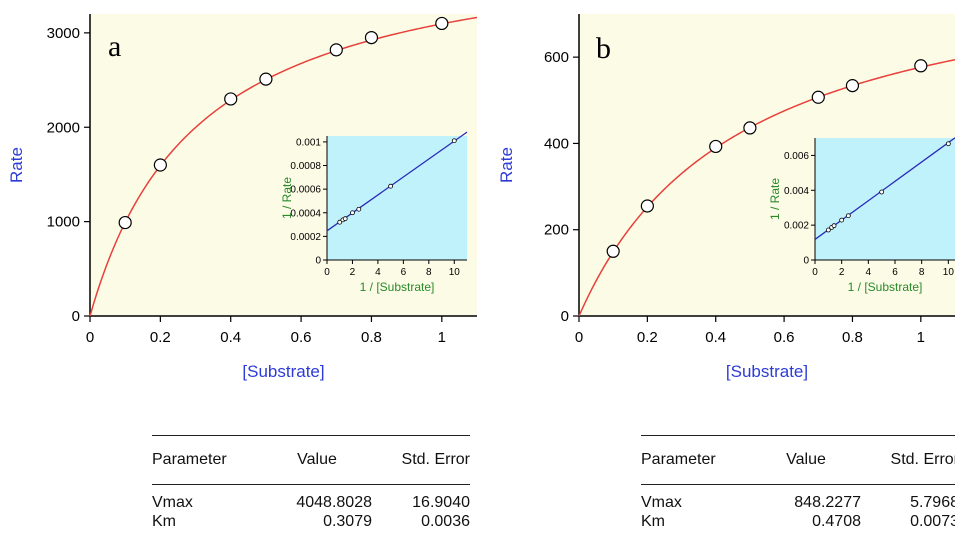  I want to click on y-tick-label: 400, so click(556, 143).